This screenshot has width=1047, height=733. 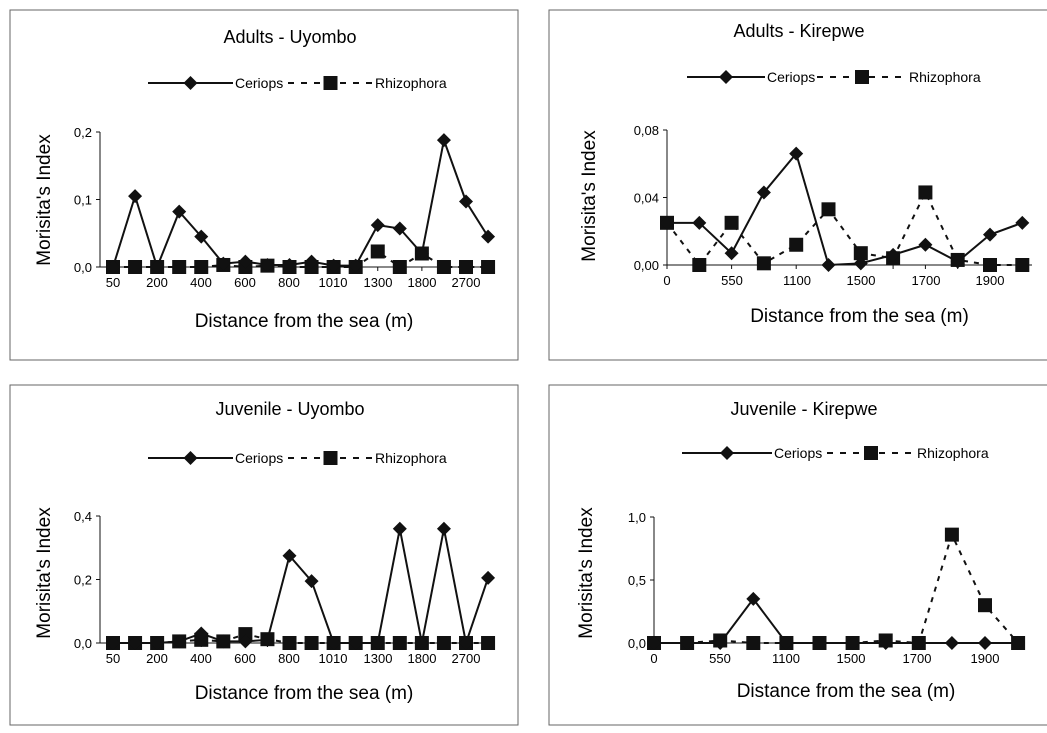 I want to click on y-tick-label: 0,2, so click(x=83, y=132).